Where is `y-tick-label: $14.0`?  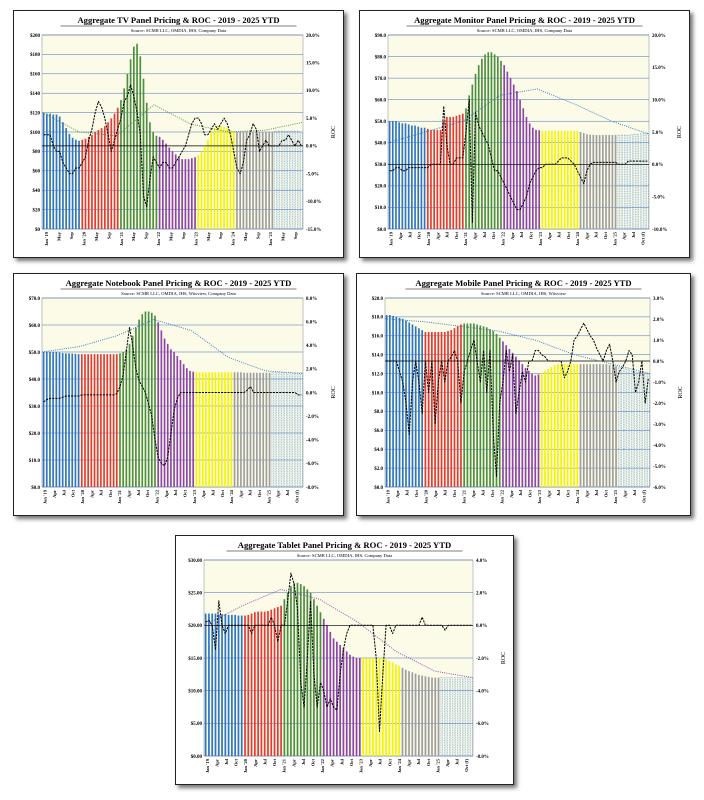 y-tick-label: $14.0 is located at coordinates (378, 356).